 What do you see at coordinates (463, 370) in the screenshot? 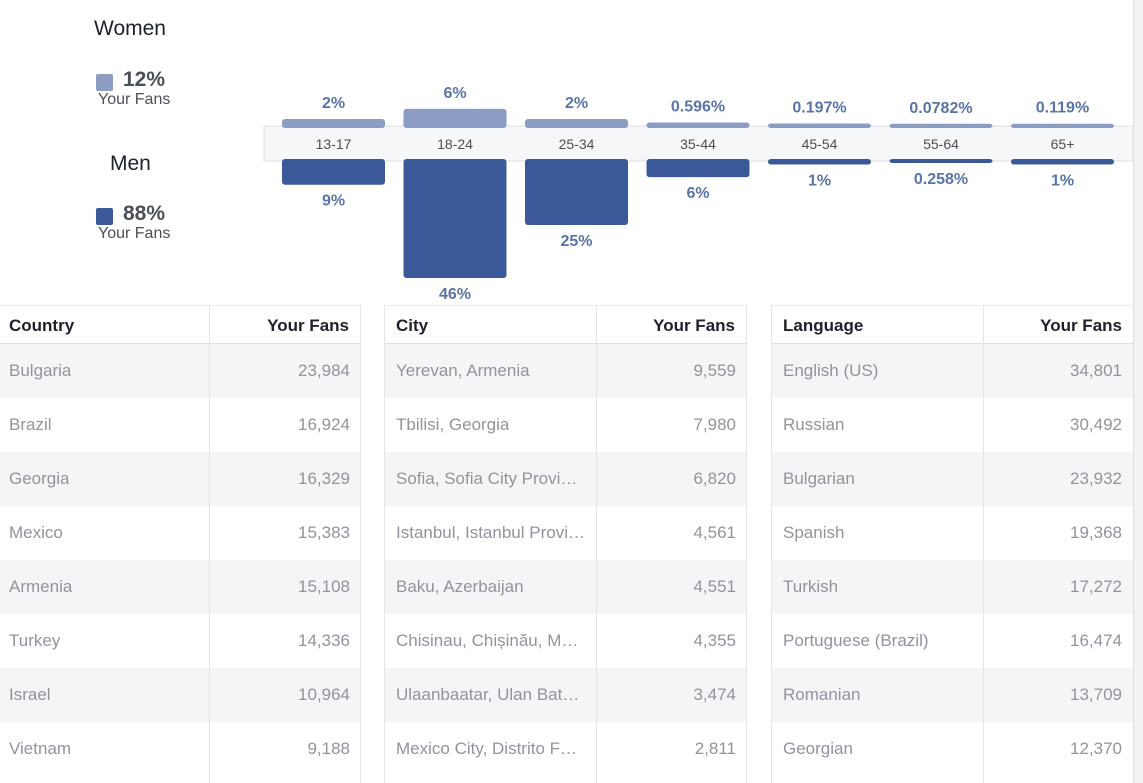
I see `city-name: Yerevan, Armenia` at bounding box center [463, 370].